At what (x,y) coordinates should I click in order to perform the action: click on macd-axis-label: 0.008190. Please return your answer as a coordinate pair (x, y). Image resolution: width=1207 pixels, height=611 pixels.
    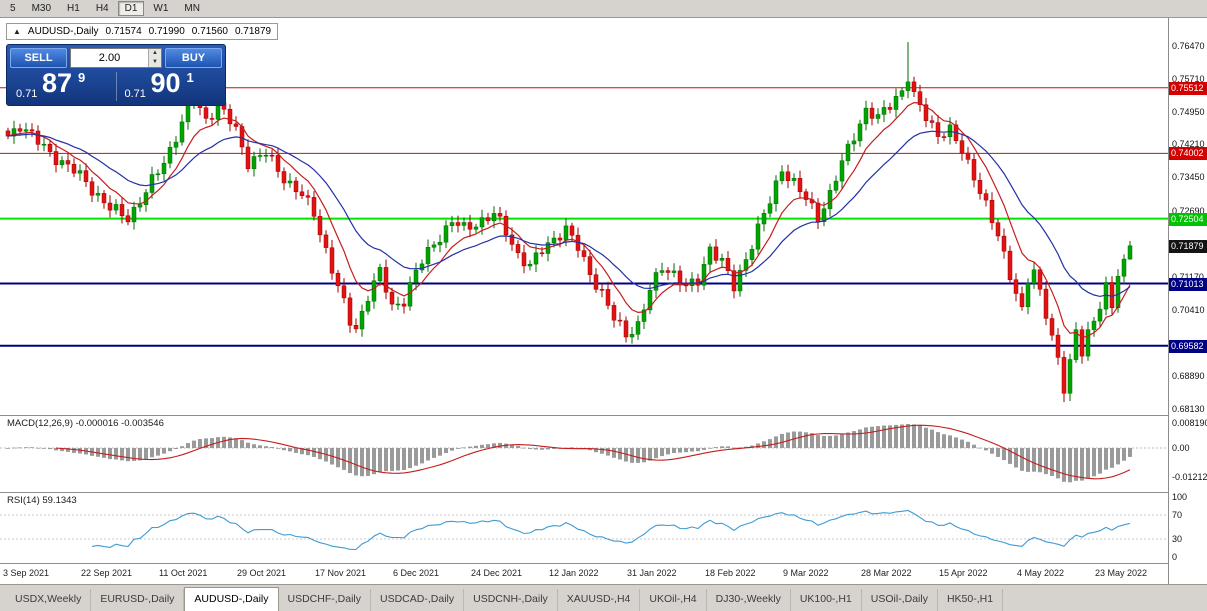
    Looking at the image, I should click on (1189, 423).